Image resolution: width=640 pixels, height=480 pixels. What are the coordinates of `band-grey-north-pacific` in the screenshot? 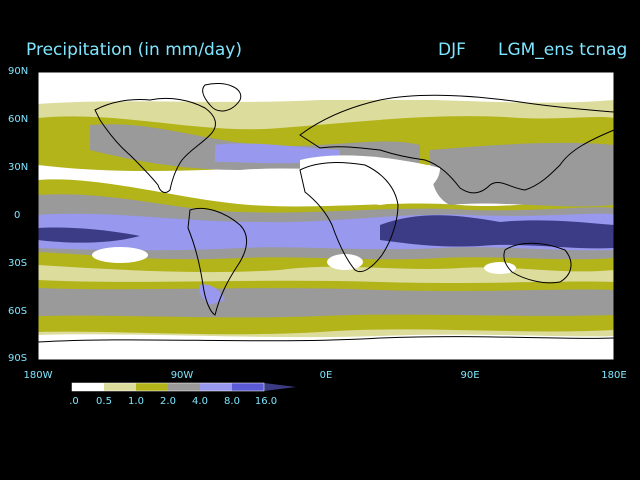 It's located at (522, 174).